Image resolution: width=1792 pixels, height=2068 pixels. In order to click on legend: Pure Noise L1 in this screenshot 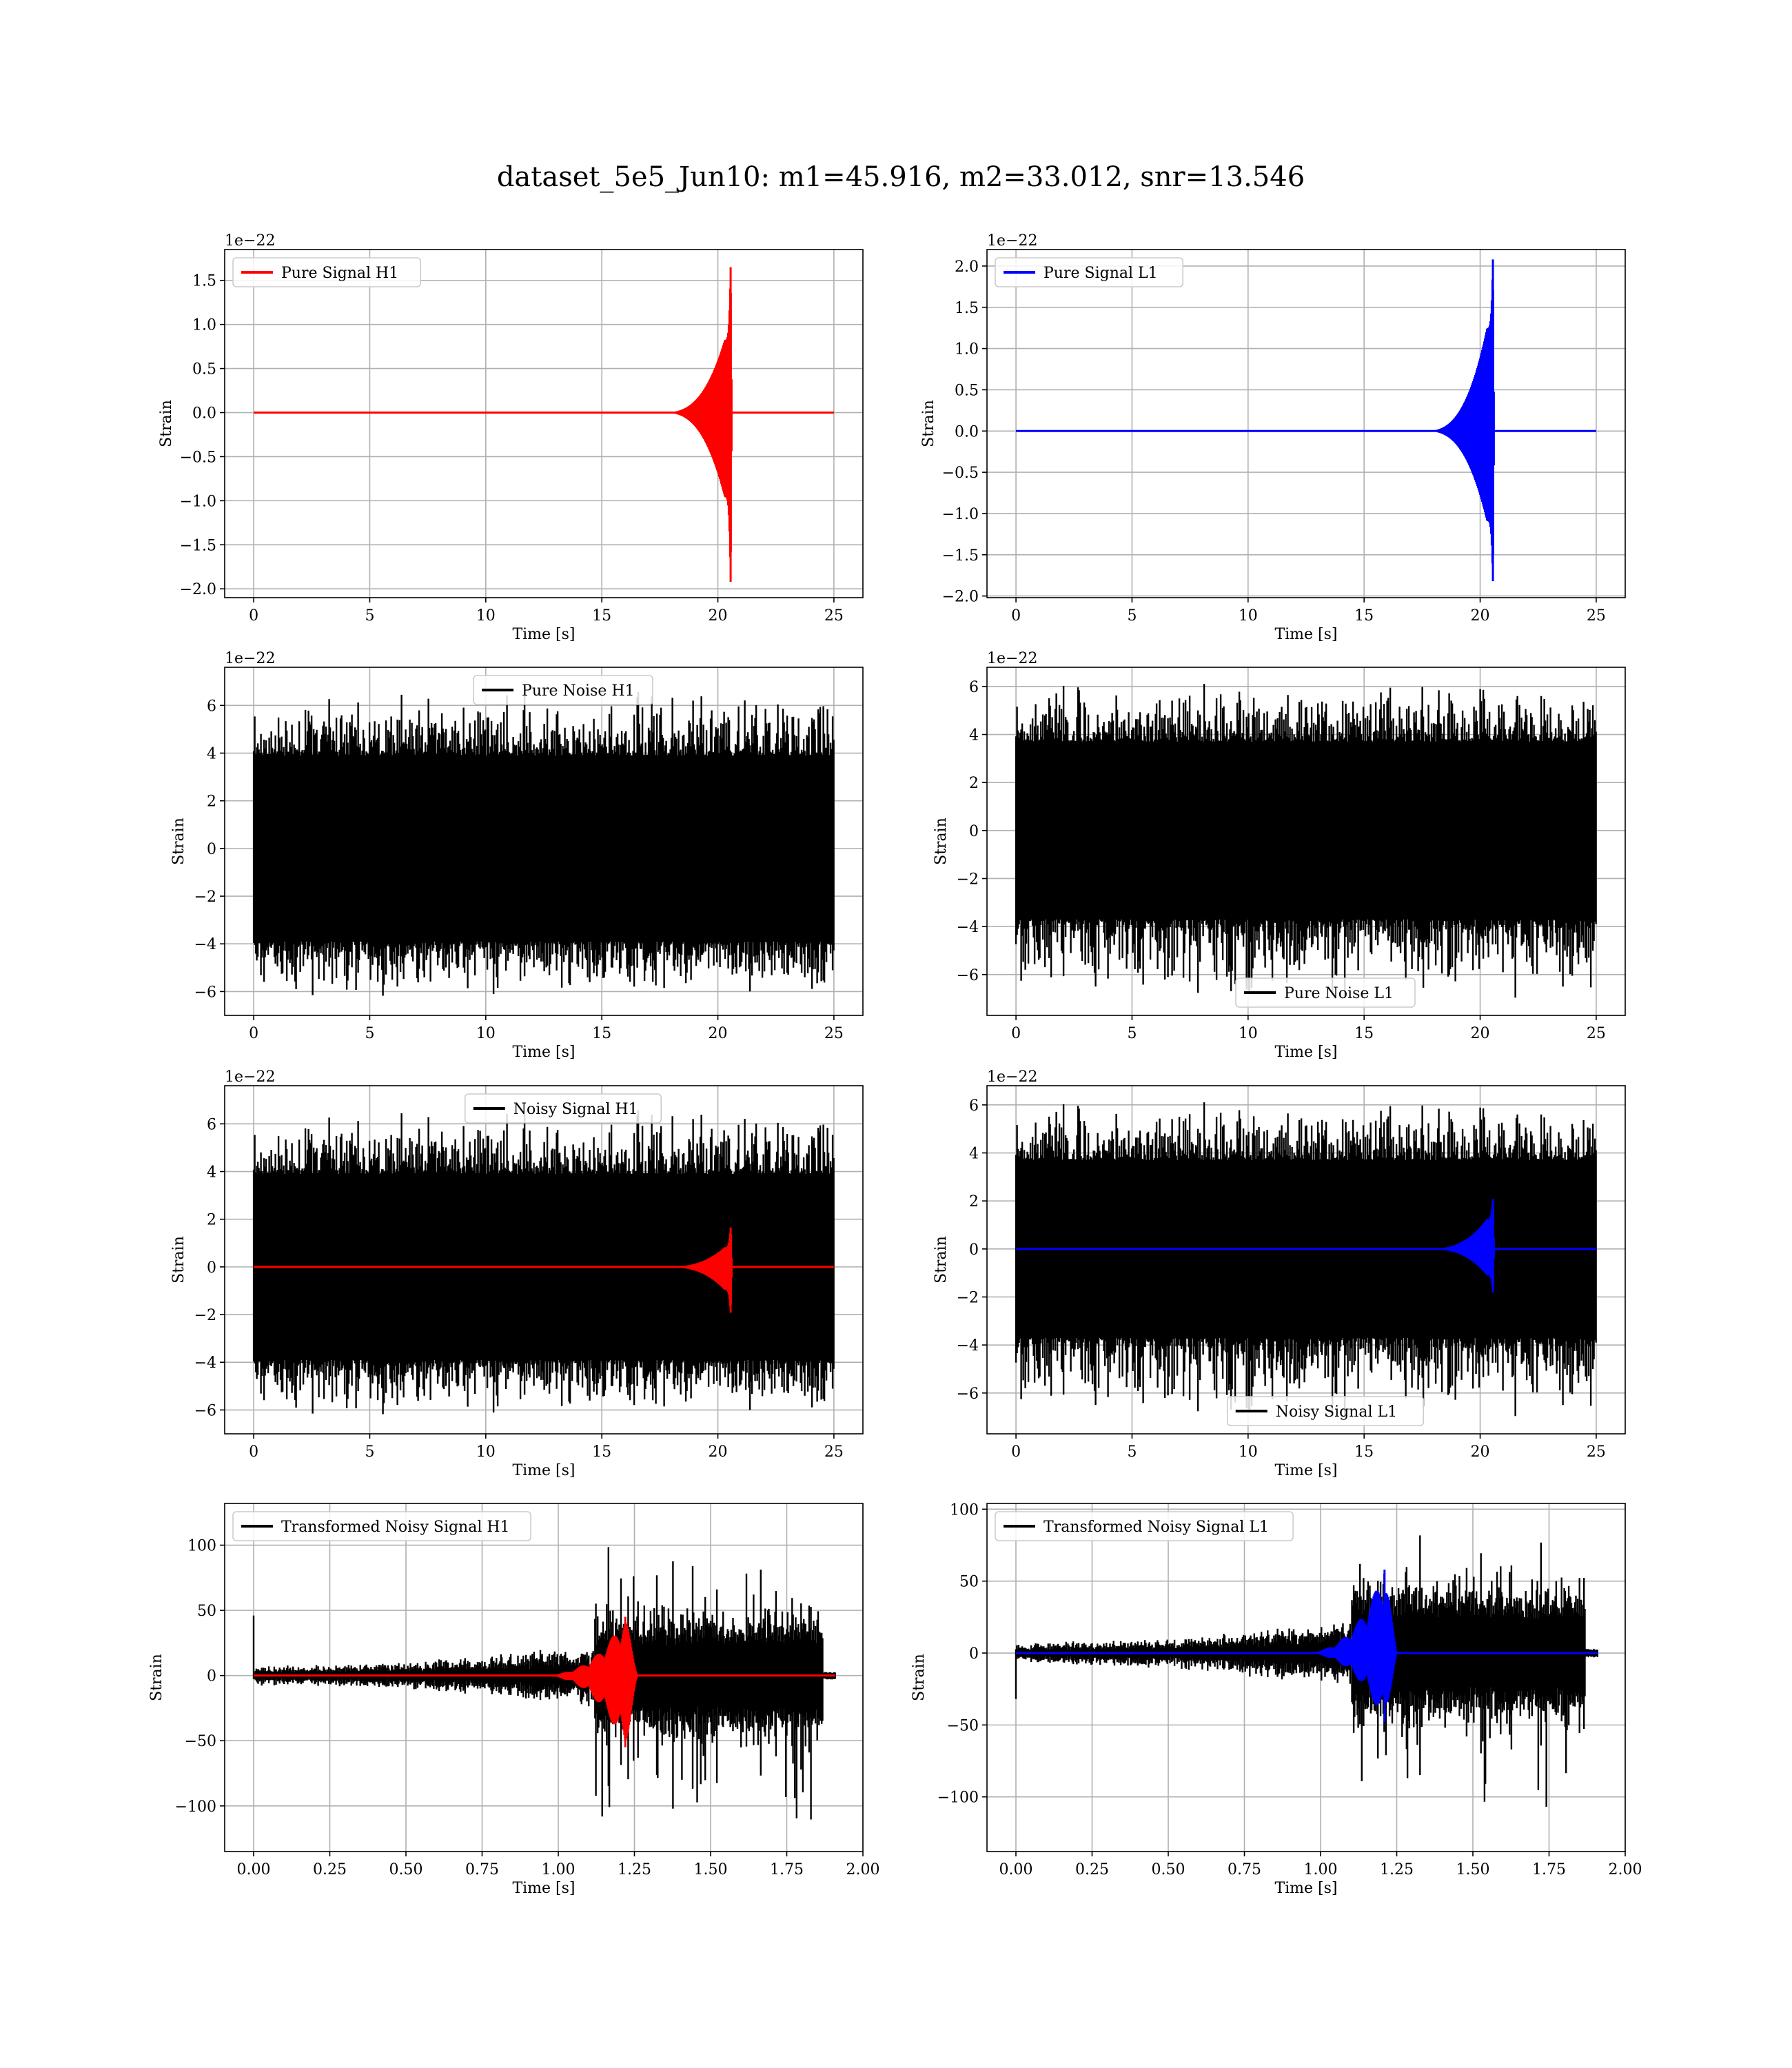, I will do `click(1325, 992)`.